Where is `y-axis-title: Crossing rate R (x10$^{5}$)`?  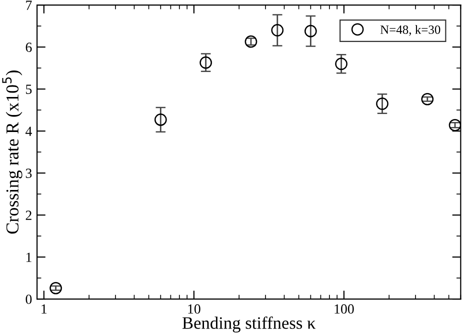
y-axis-title: Crossing rate R (x10$^{5}$) is located at coordinates (12, 152).